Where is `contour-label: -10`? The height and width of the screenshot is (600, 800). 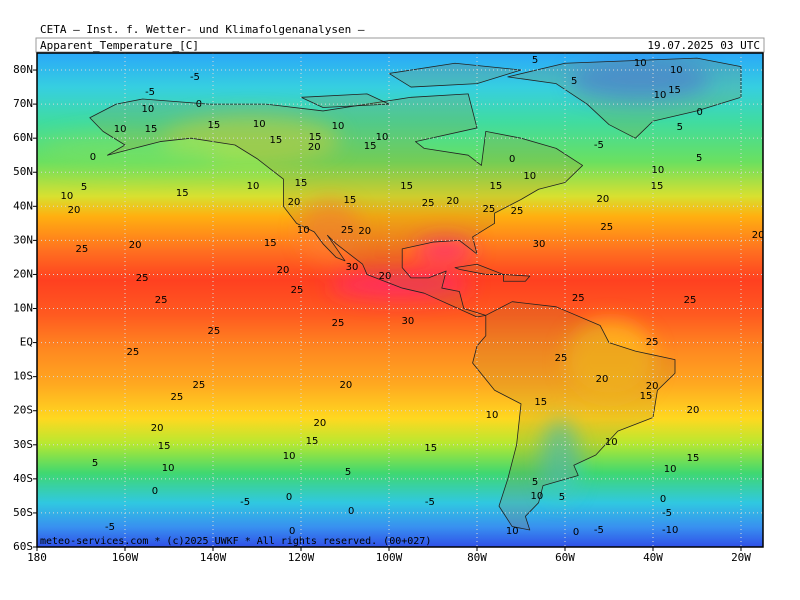
contour-label: -10 is located at coordinates (670, 530).